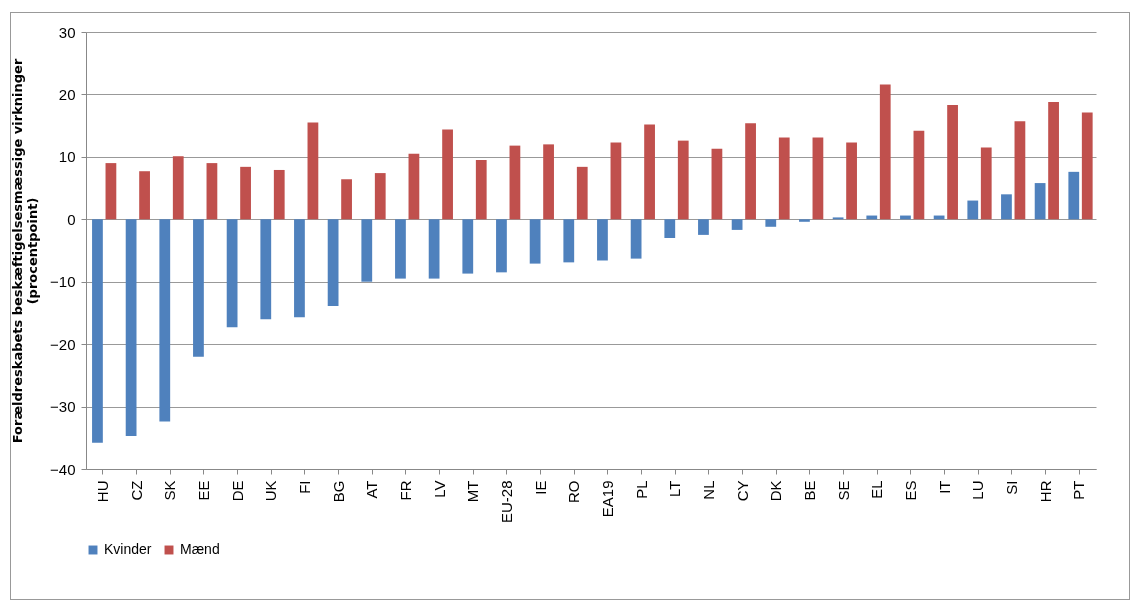 This screenshot has width=1144, height=606. What do you see at coordinates (473, 491) in the screenshot?
I see `x-tick-label: MT` at bounding box center [473, 491].